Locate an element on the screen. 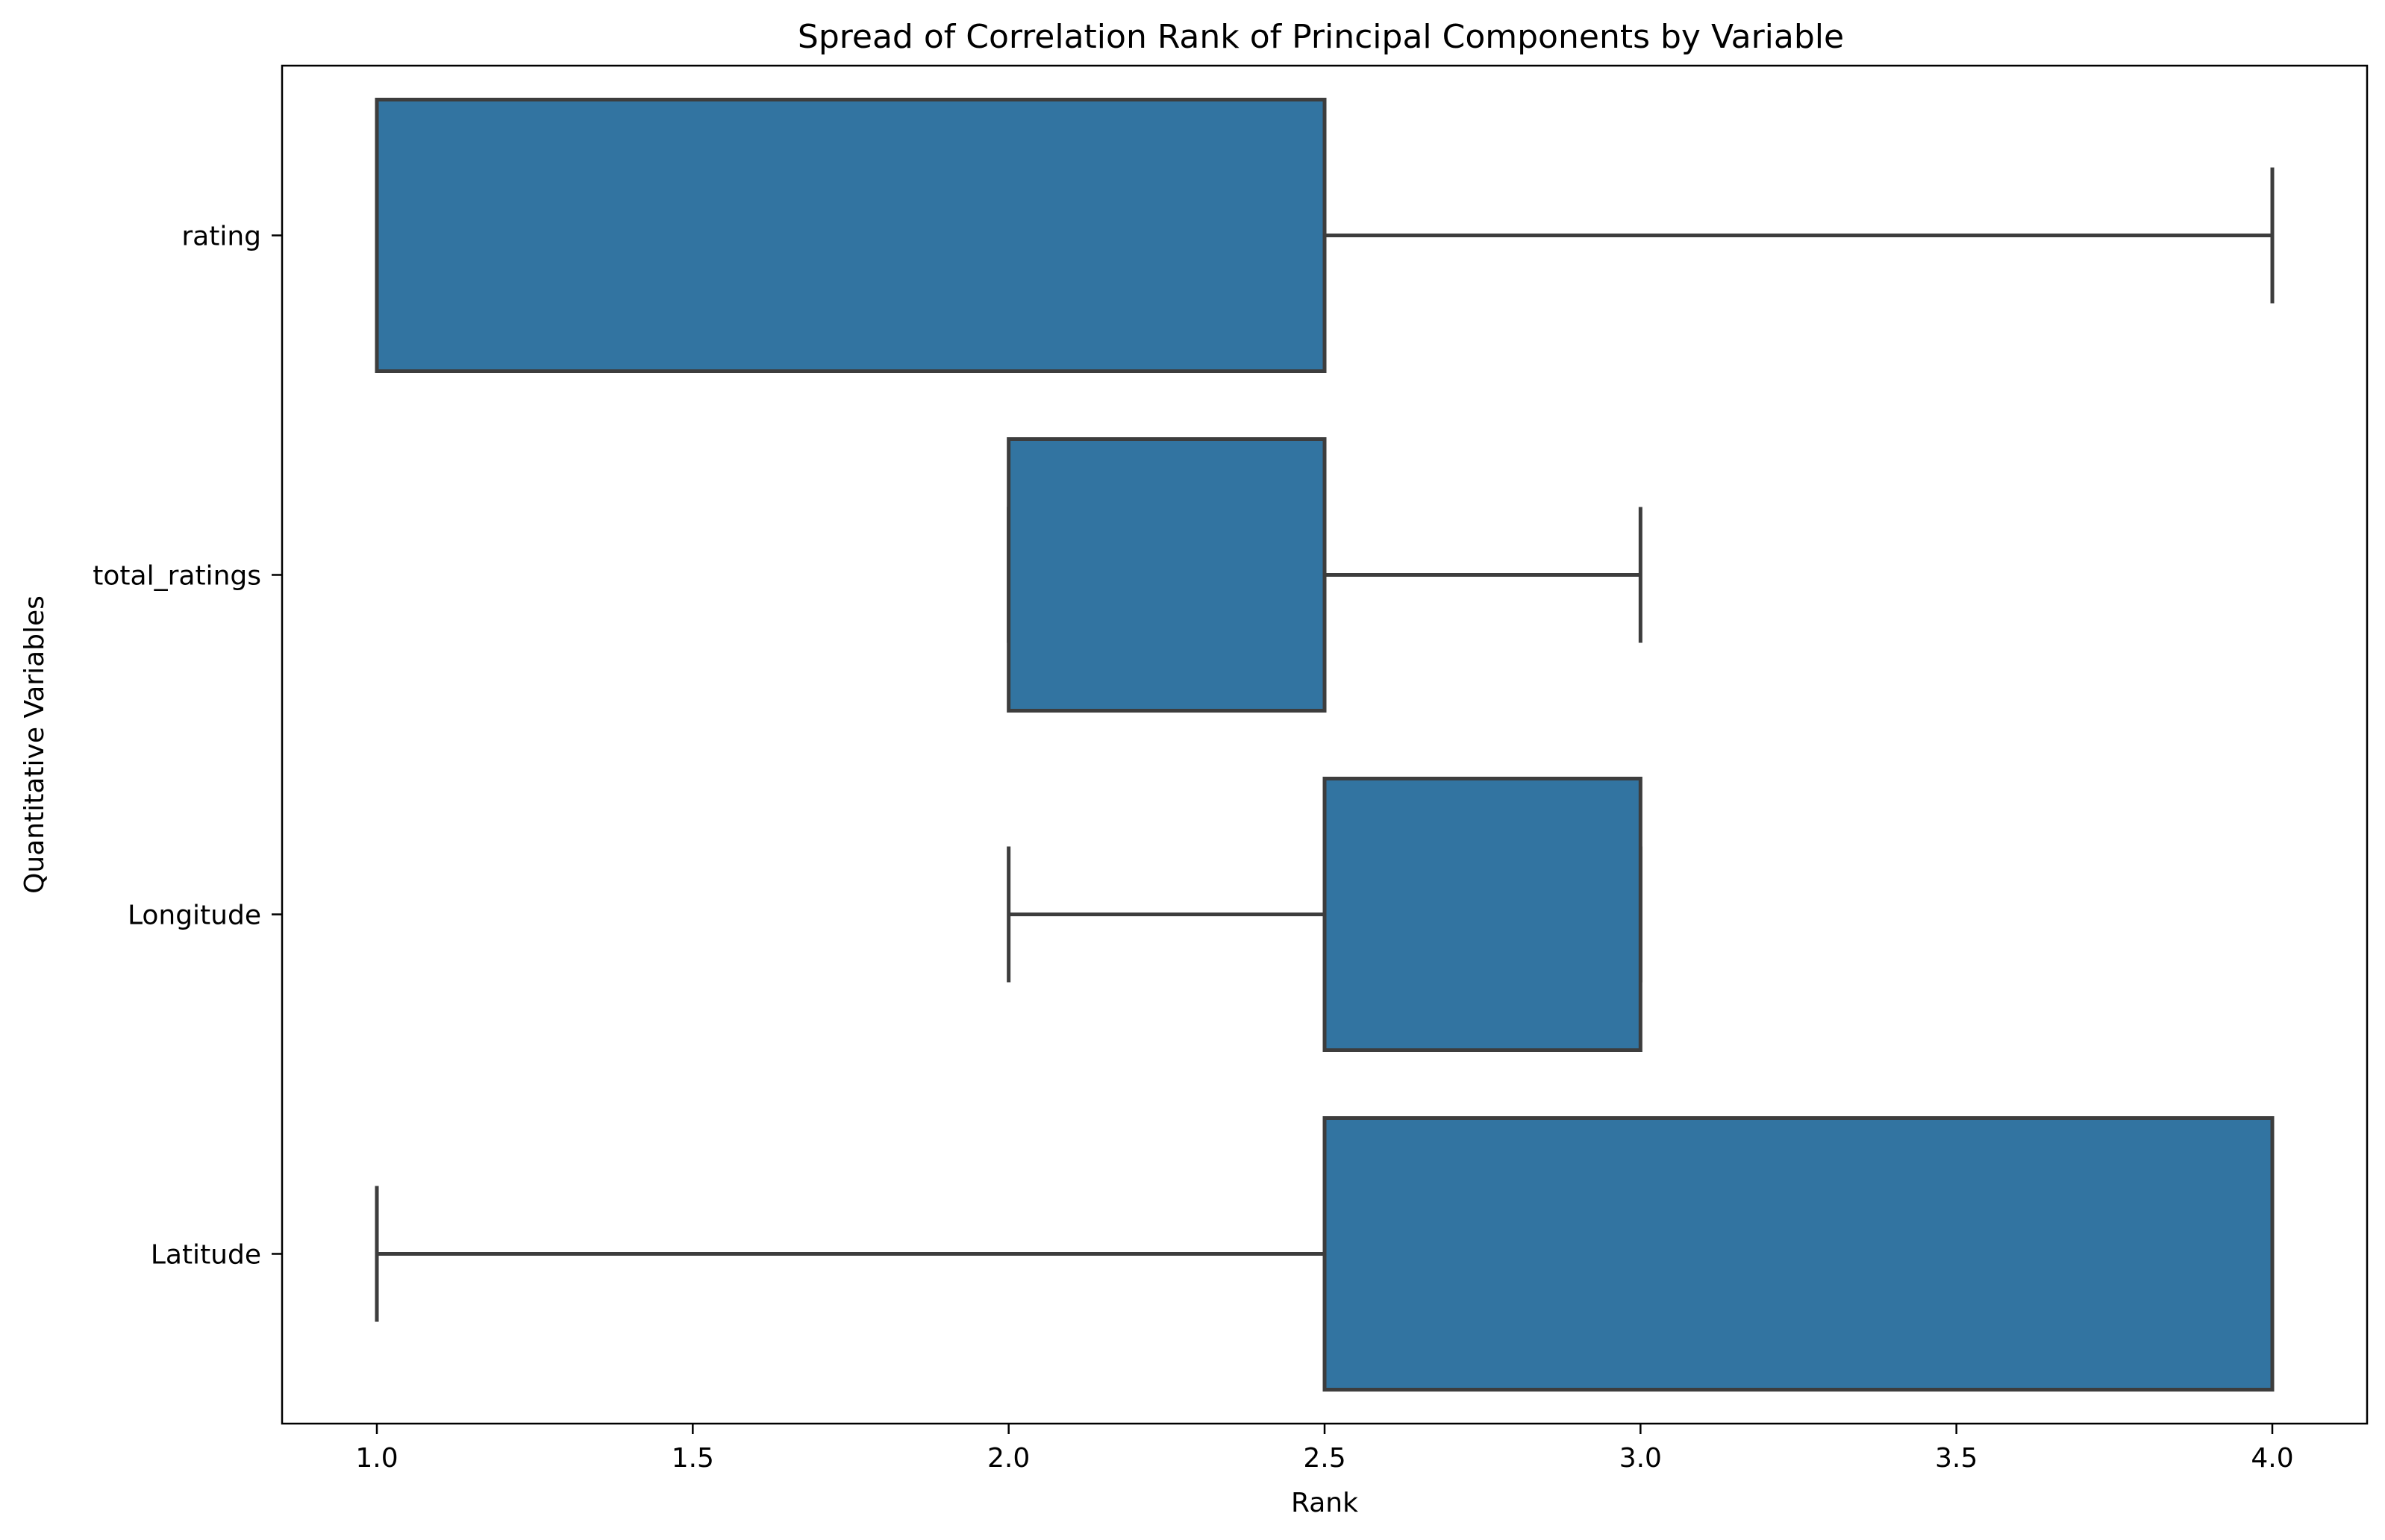  x-tick-label: 3.5 is located at coordinates (1956, 1458).